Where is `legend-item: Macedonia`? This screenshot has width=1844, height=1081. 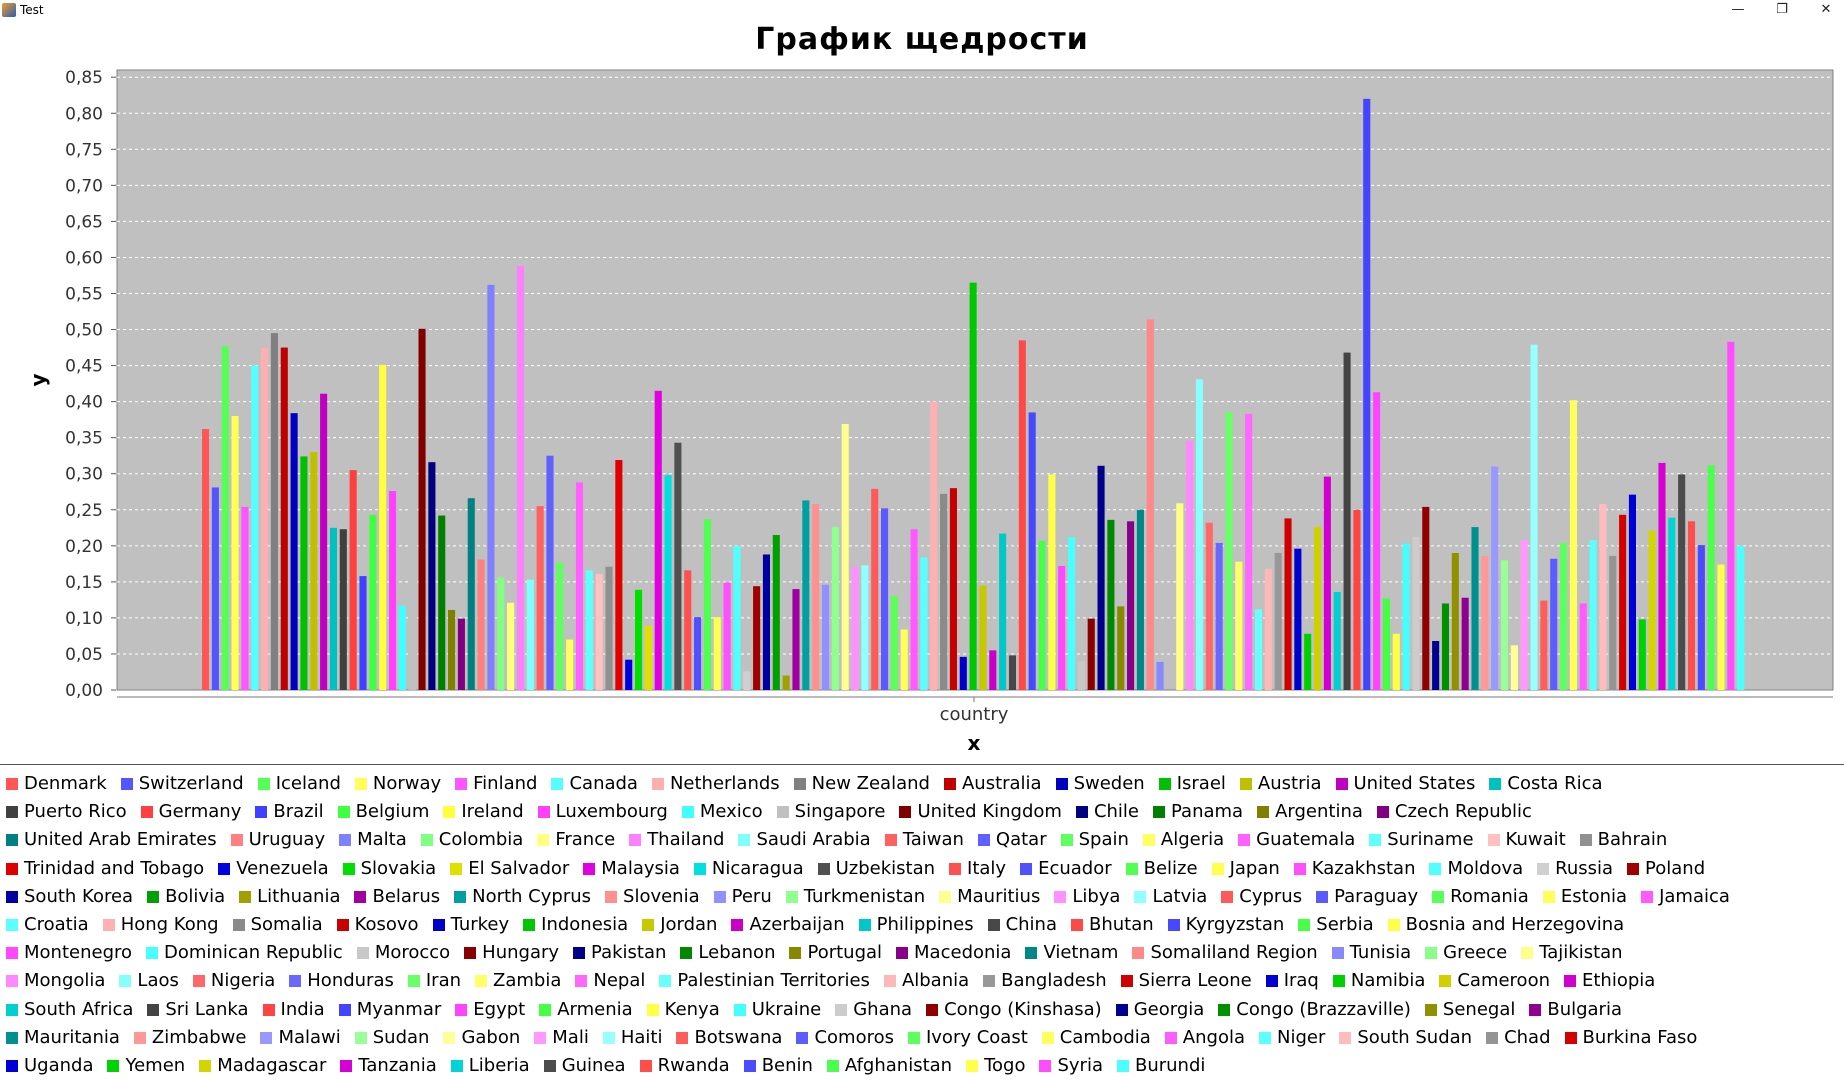
legend-item: Macedonia is located at coordinates (953, 953).